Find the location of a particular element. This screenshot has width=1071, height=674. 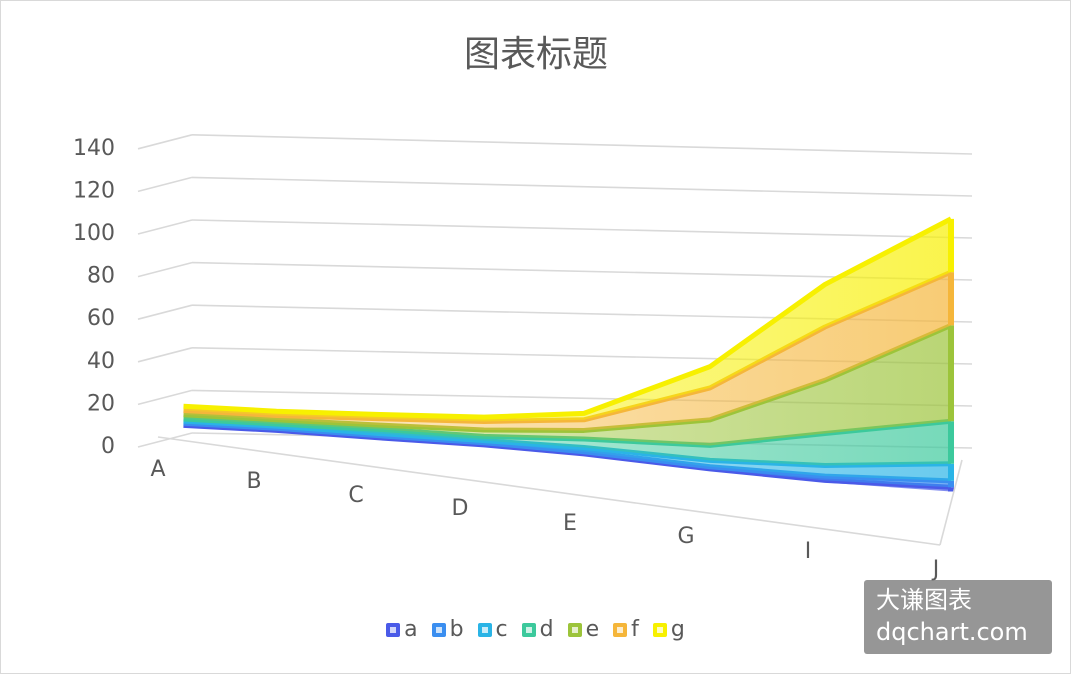

legend-item-d: d is located at coordinates (537, 629).